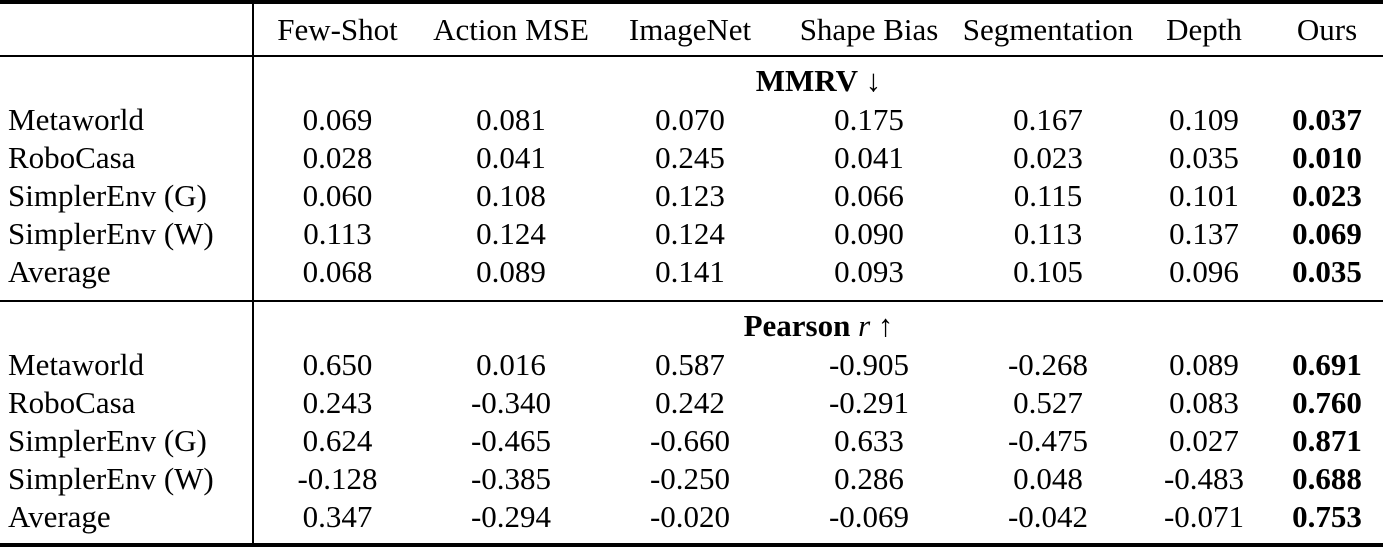 The image size is (1383, 554). What do you see at coordinates (1327, 440) in the screenshot?
I see `ours-value-cell: 0.871` at bounding box center [1327, 440].